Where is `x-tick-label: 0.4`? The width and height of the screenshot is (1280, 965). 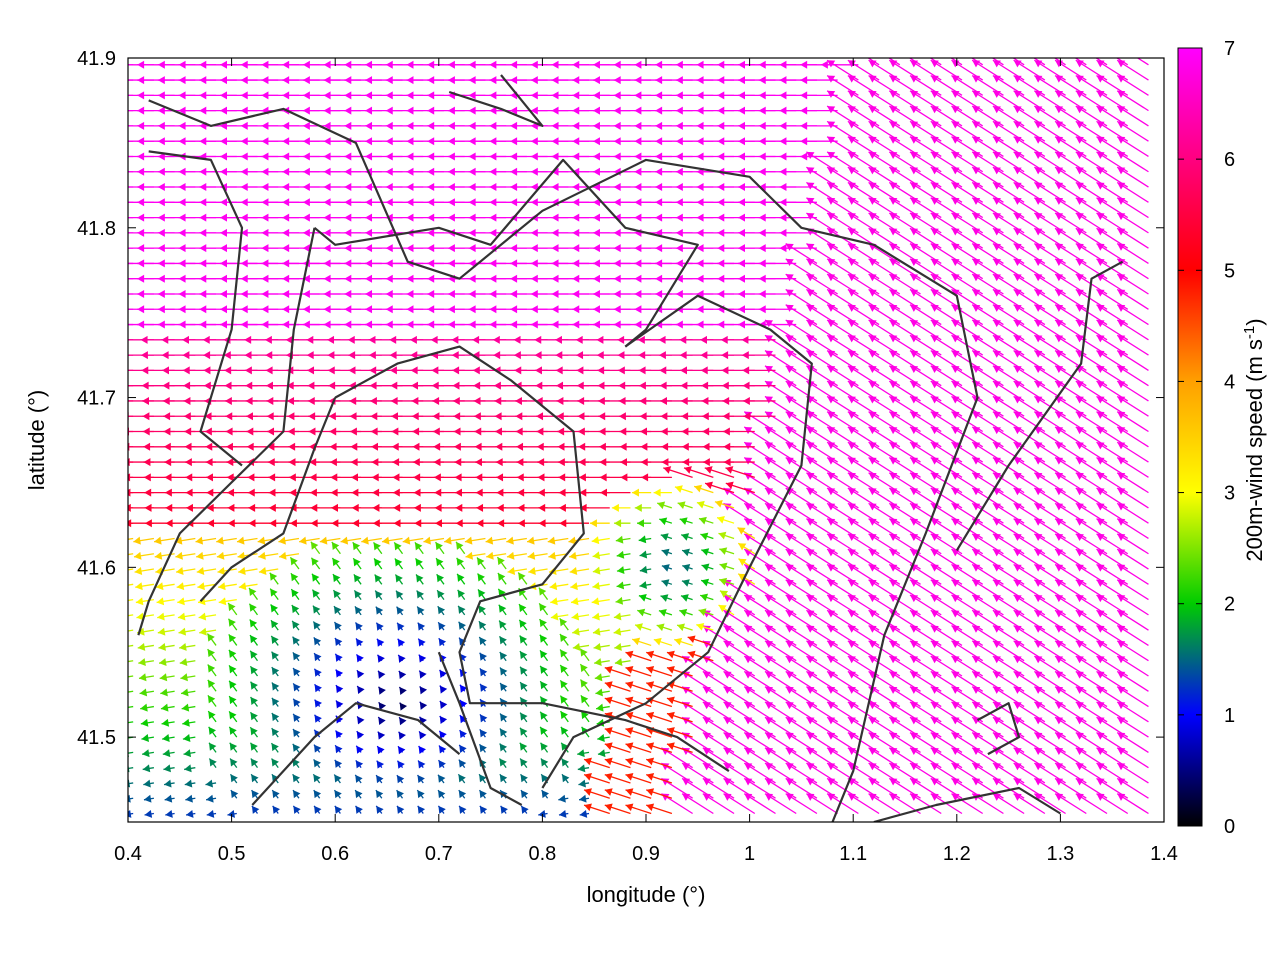
x-tick-label: 0.4 is located at coordinates (128, 854).